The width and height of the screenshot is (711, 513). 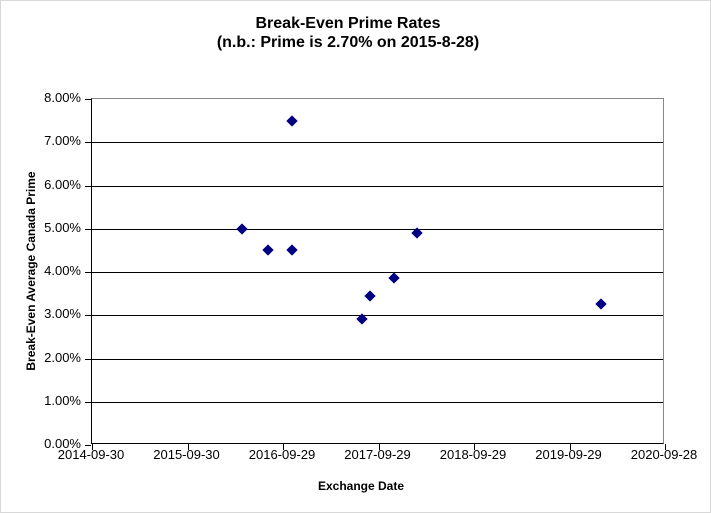 What do you see at coordinates (664, 454) in the screenshot?
I see `x-tick-label: 2020-09-28` at bounding box center [664, 454].